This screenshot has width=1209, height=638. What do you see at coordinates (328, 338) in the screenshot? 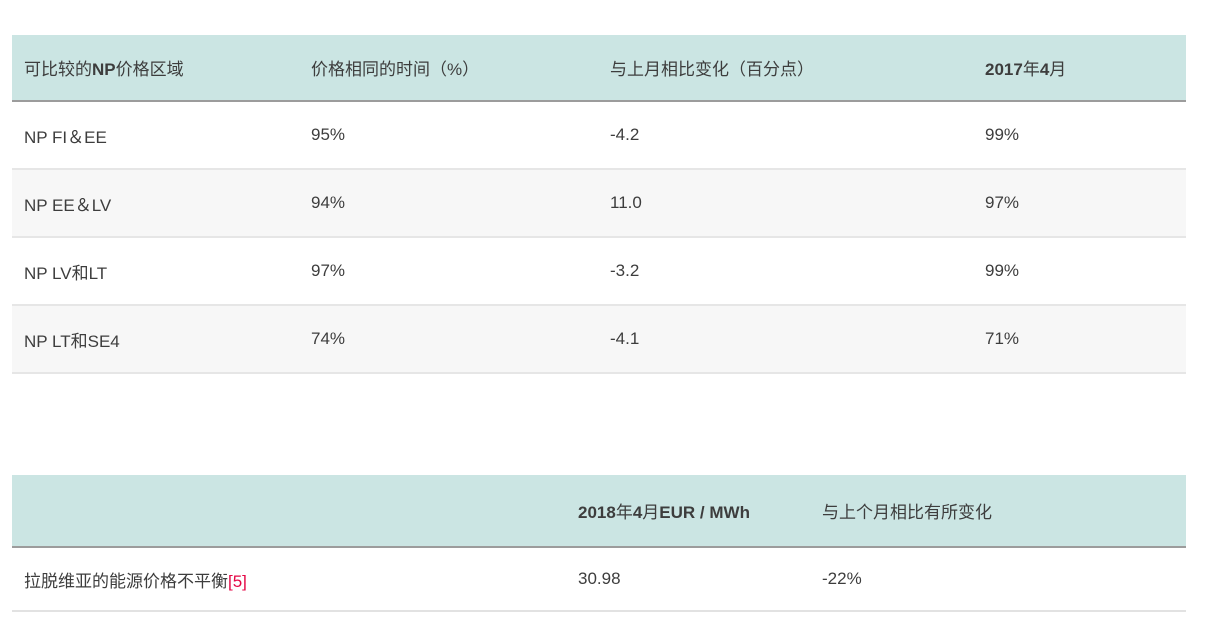
I see `cell-same-price-time: 74%` at bounding box center [328, 338].